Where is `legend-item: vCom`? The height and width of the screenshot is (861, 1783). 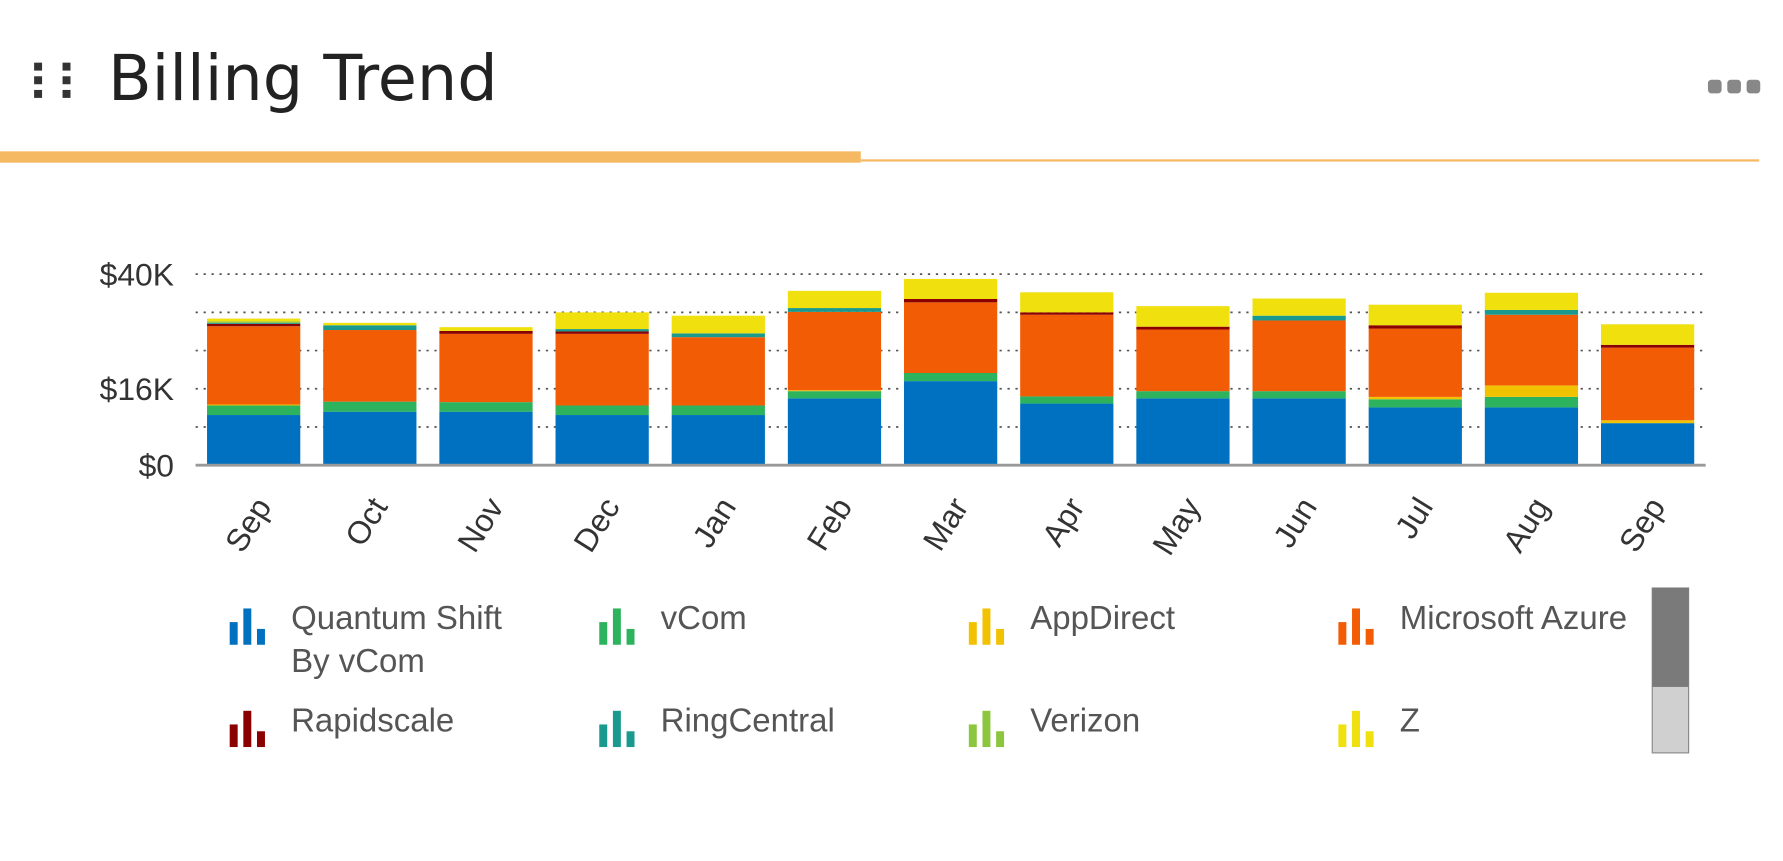 legend-item: vCom is located at coordinates (782, 642).